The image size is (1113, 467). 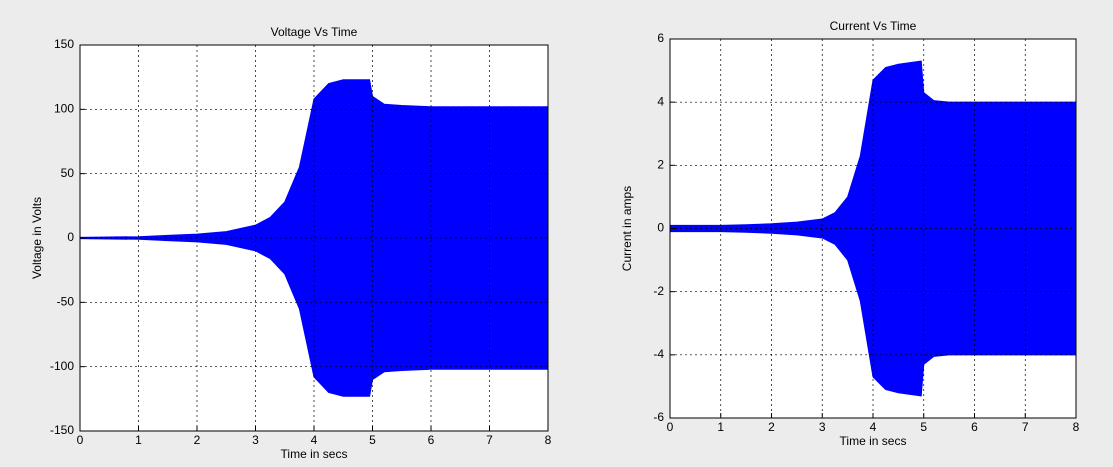 I want to click on y-tick-label: -4, so click(x=658, y=354).